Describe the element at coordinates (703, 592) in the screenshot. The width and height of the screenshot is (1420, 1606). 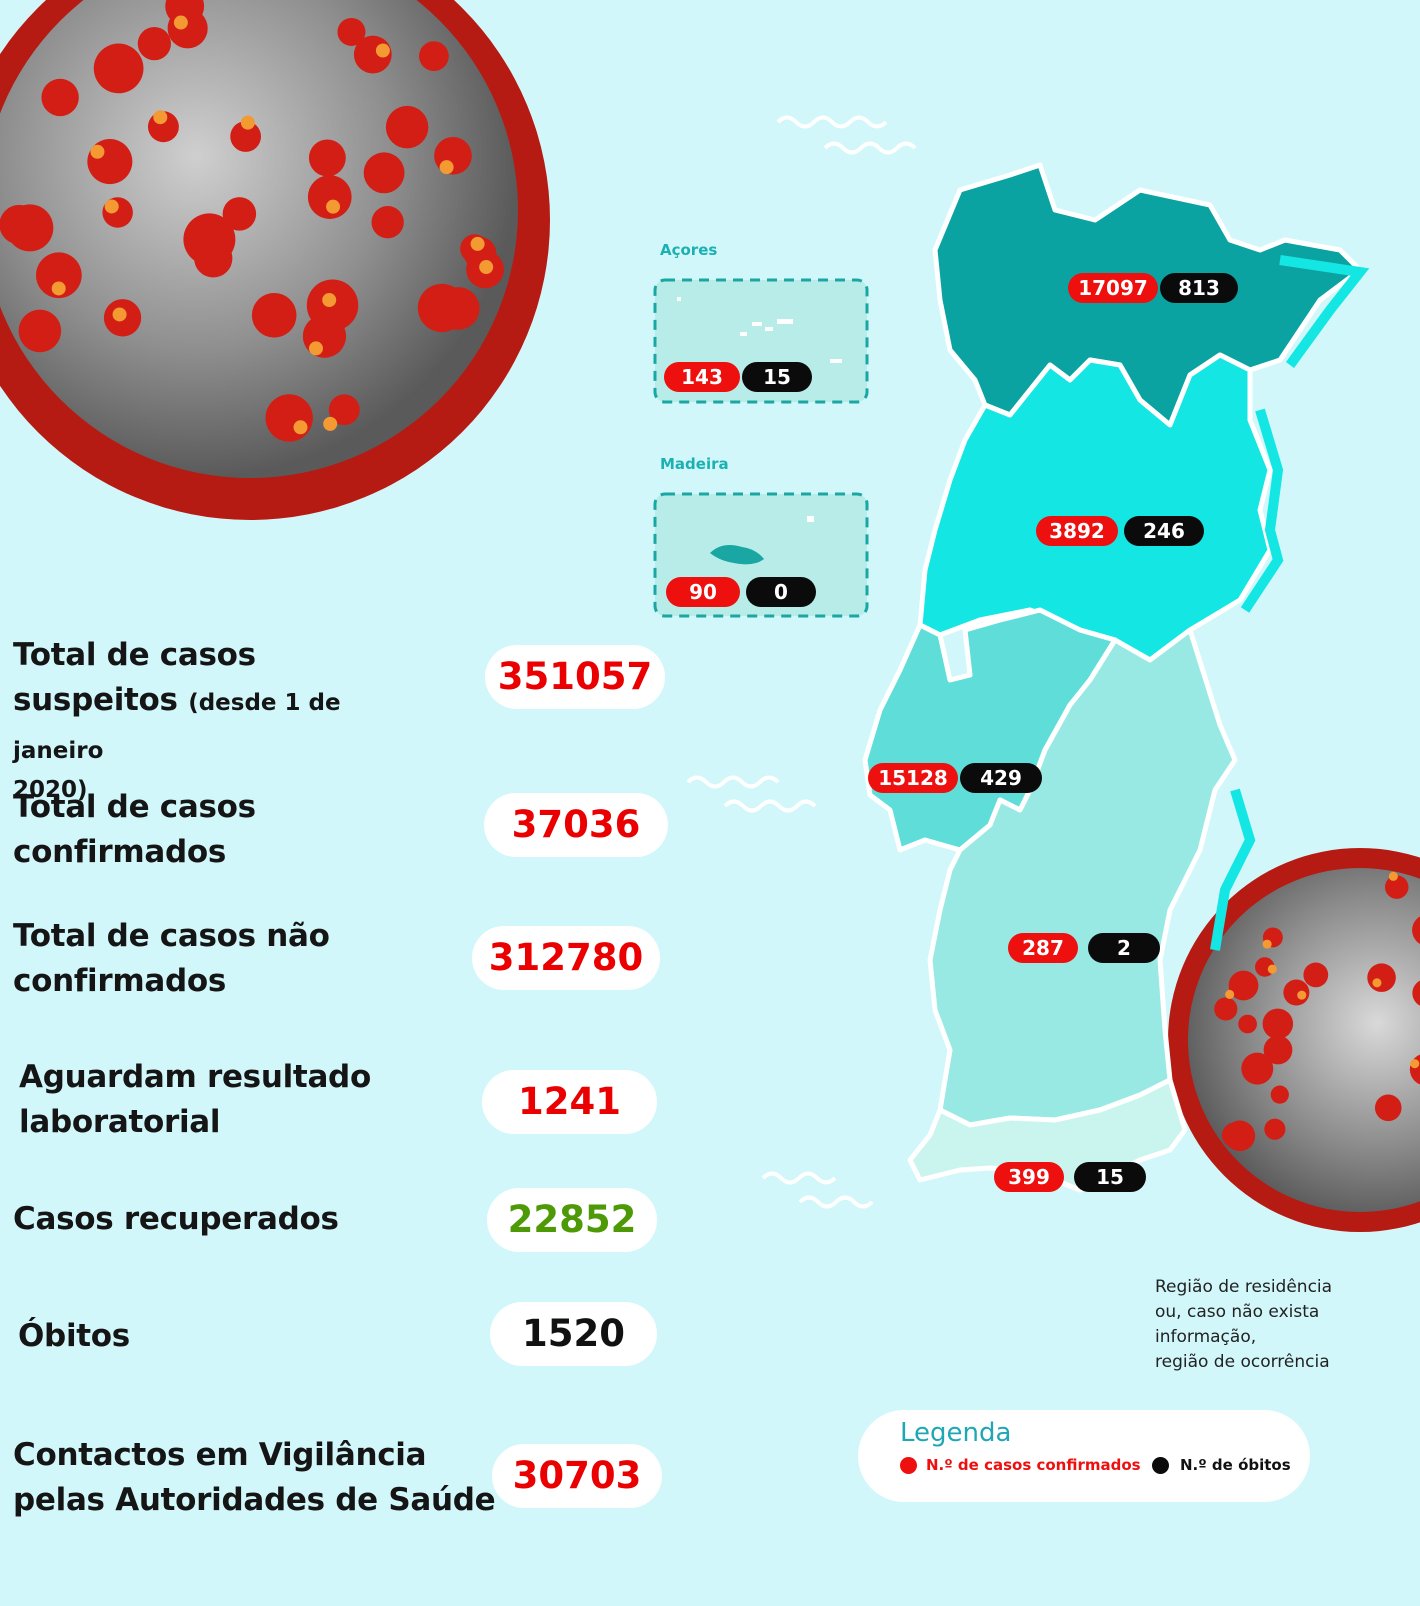
I see `madeira-cases-badge: 90` at that location.